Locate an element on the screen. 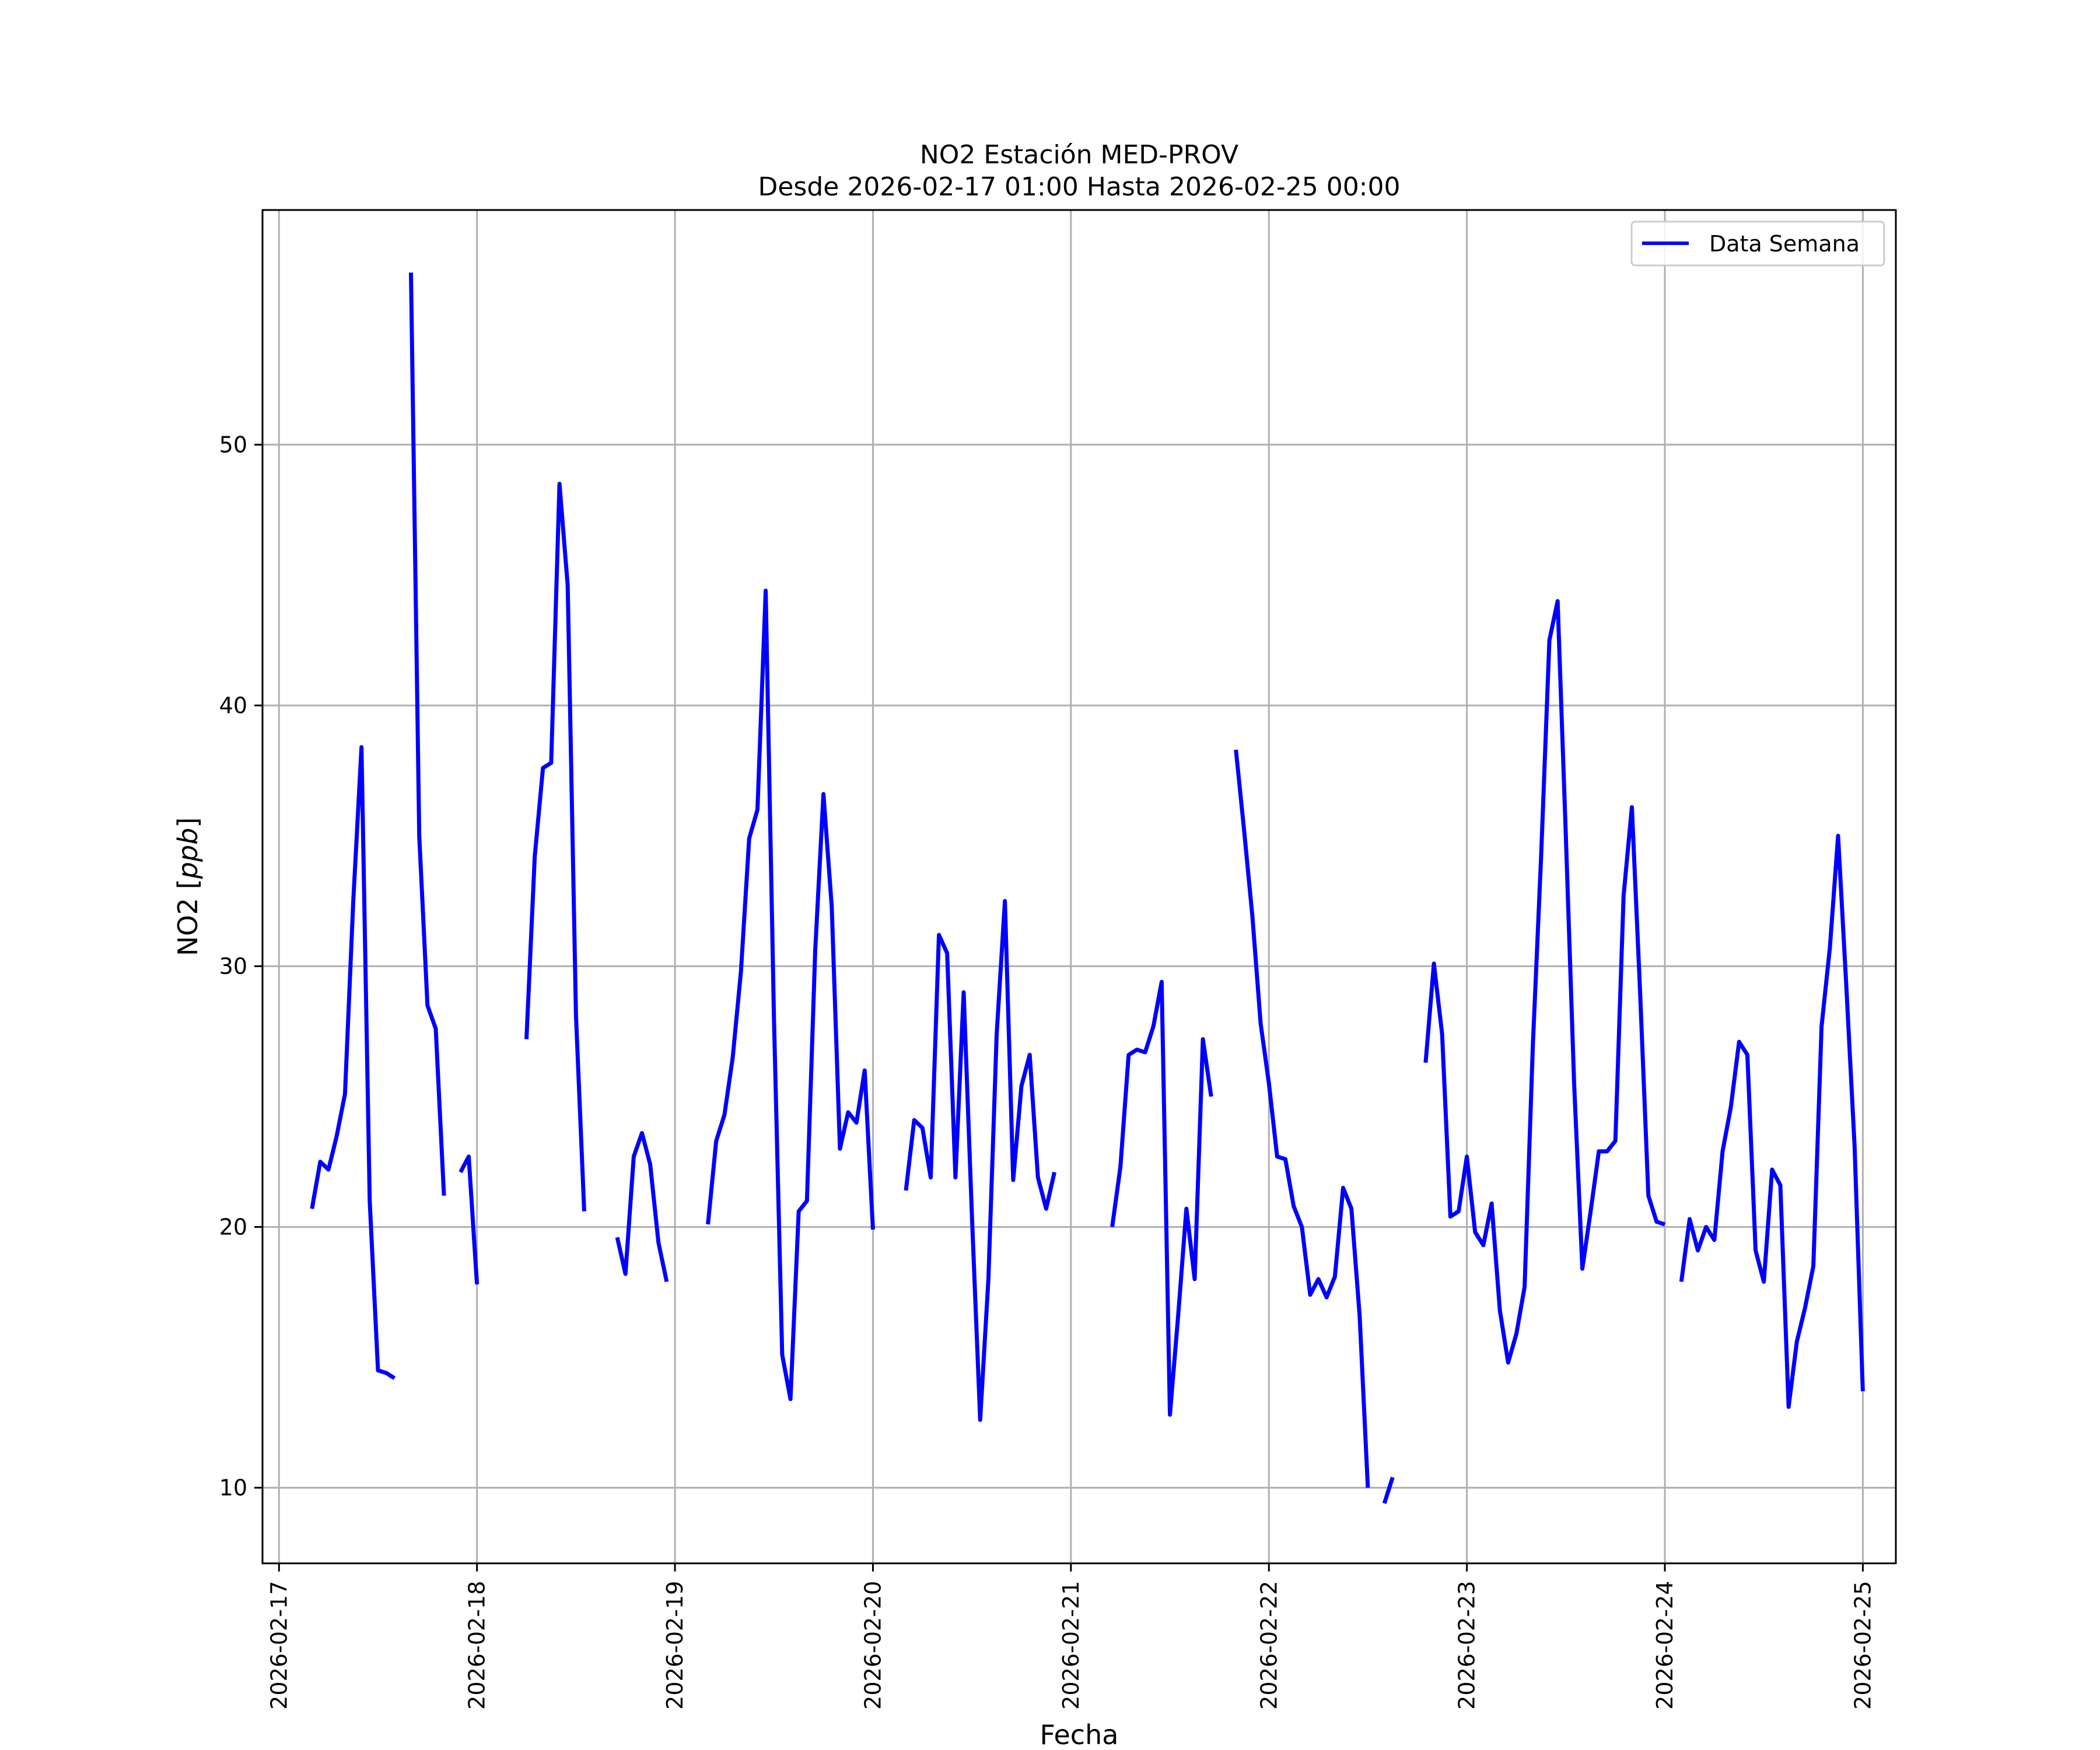 This screenshot has width=2100, height=1750. y-tick-label: 30 is located at coordinates (233, 966).